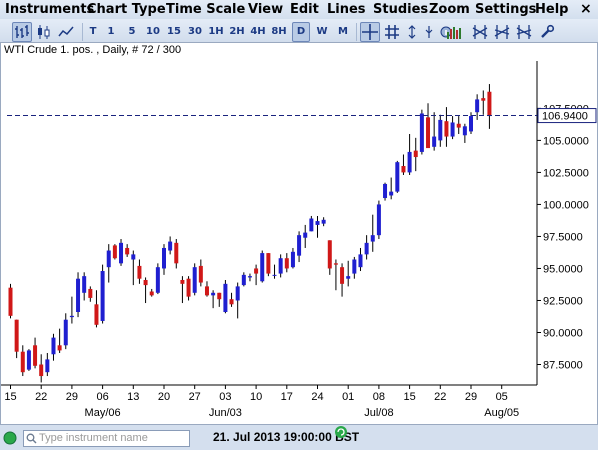 The height and width of the screenshot is (450, 598). What do you see at coordinates (502, 397) in the screenshot?
I see `x-tick-label: 05` at bounding box center [502, 397].